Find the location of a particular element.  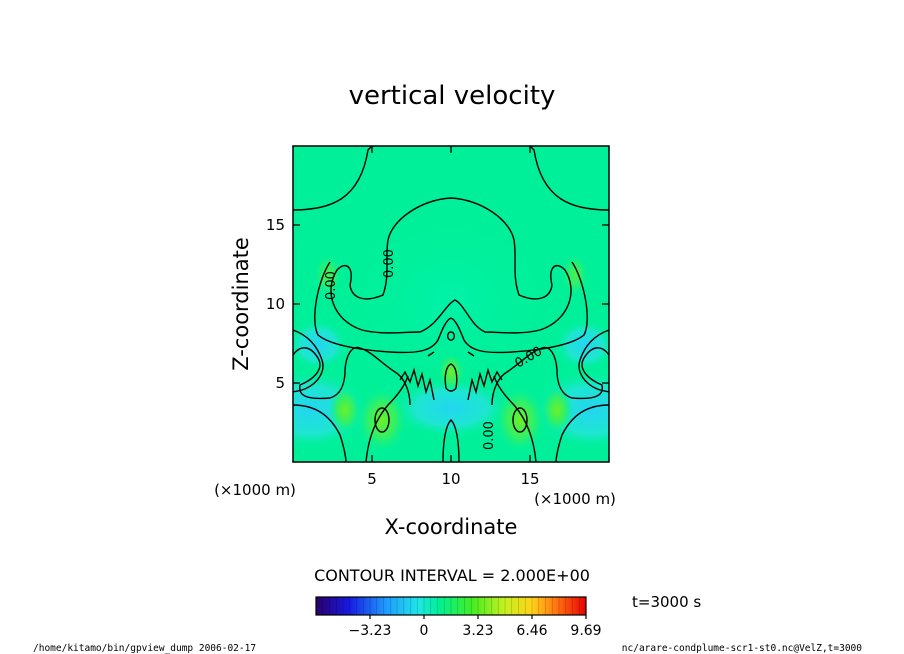

contour-center-bulb is located at coordinates (451, 377).